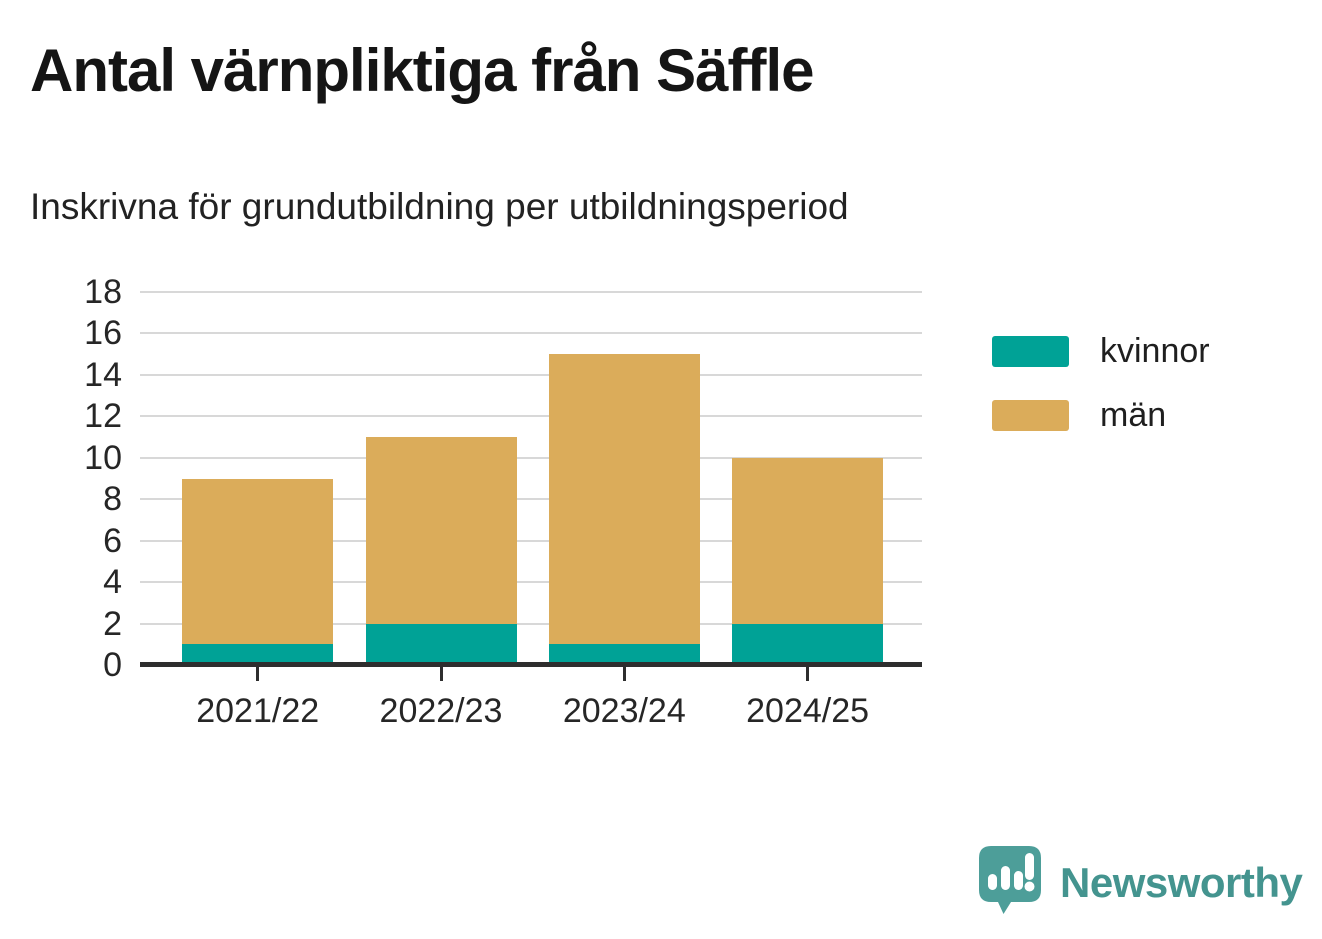  I want to click on legend-label: män, so click(1133, 415).